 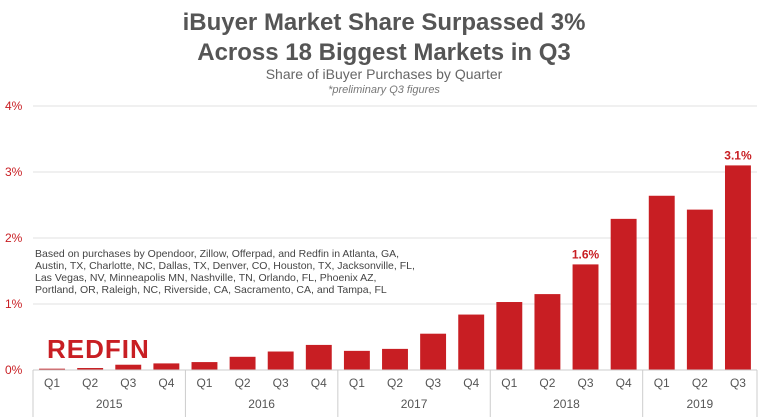 What do you see at coordinates (383, 52) in the screenshot?
I see `chart-title-line-2: Across 18 Biggest Markets in Q3` at bounding box center [383, 52].